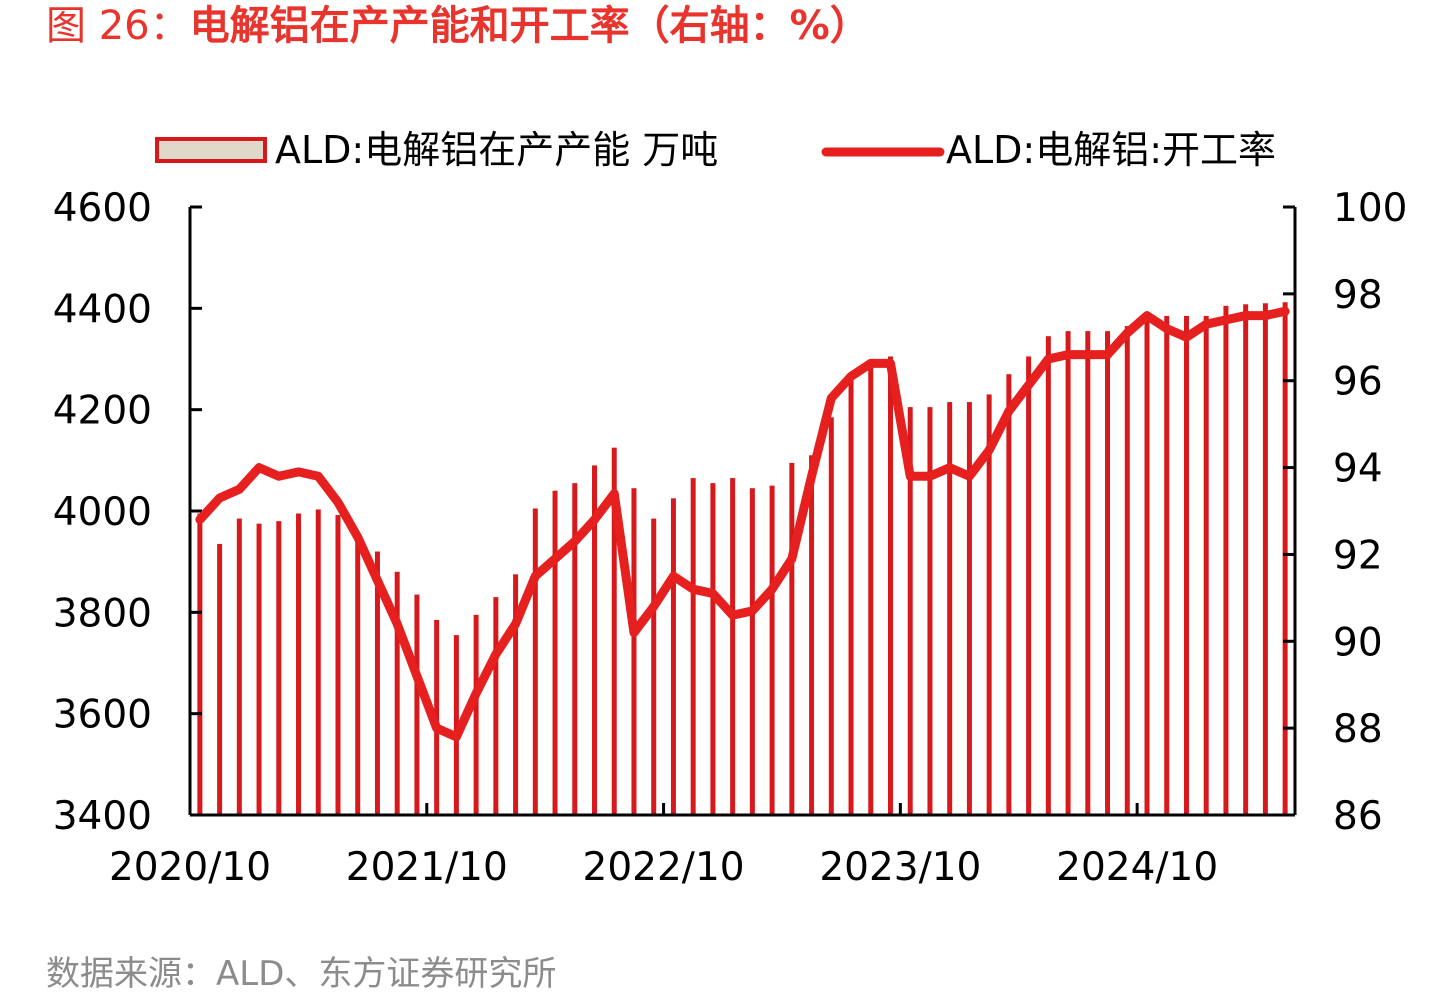  I want to click on left-axis-tick-label: 4400, so click(102, 309).